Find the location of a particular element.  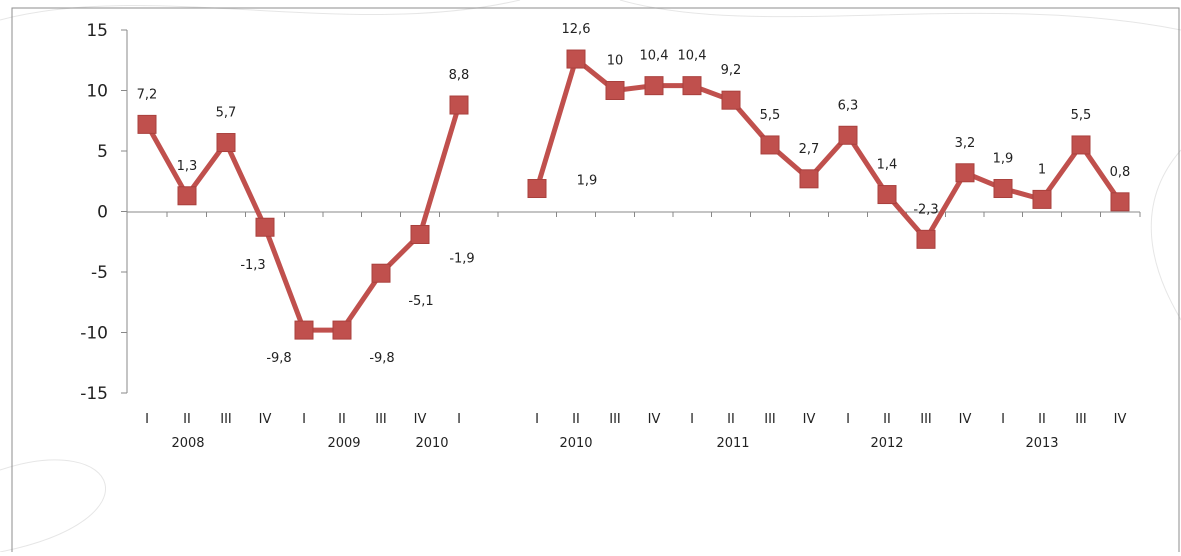

data-label: -9,8 is located at coordinates (278, 358).